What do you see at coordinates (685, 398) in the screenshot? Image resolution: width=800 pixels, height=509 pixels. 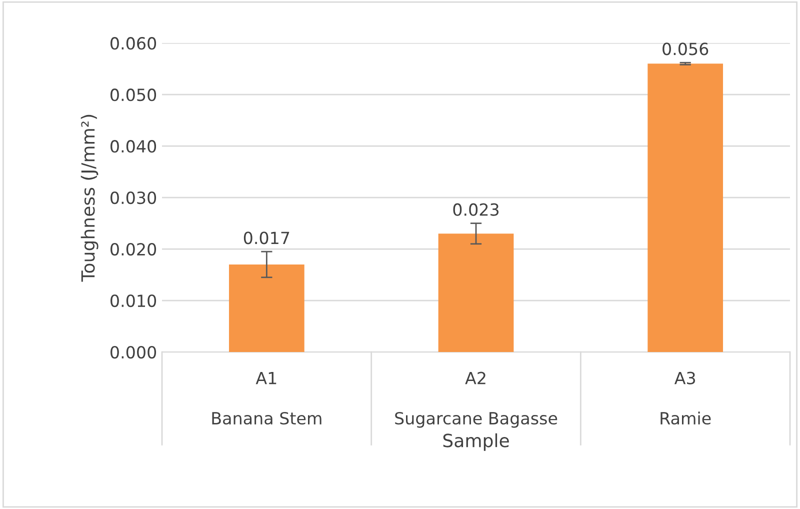 I see `category-label: A3 Ramie` at bounding box center [685, 398].